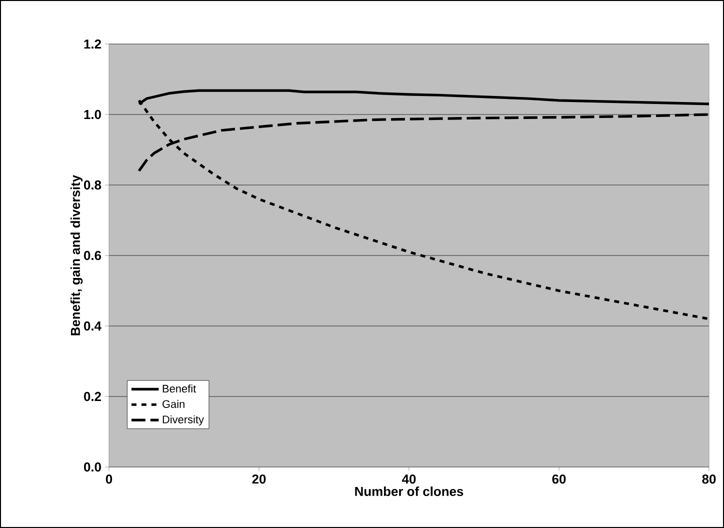  Describe the element at coordinates (93, 326) in the screenshot. I see `y-tick-label: 0.4` at that location.